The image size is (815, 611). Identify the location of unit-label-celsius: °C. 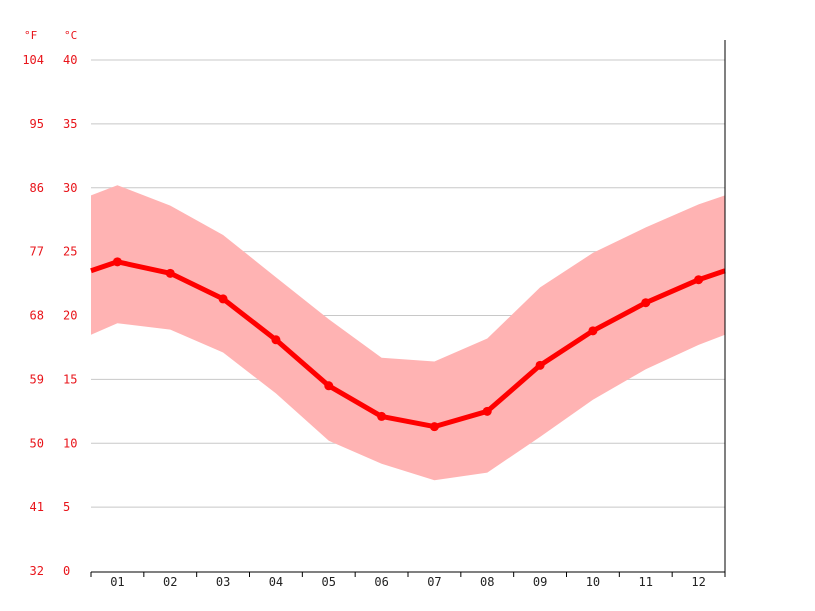
(70, 35).